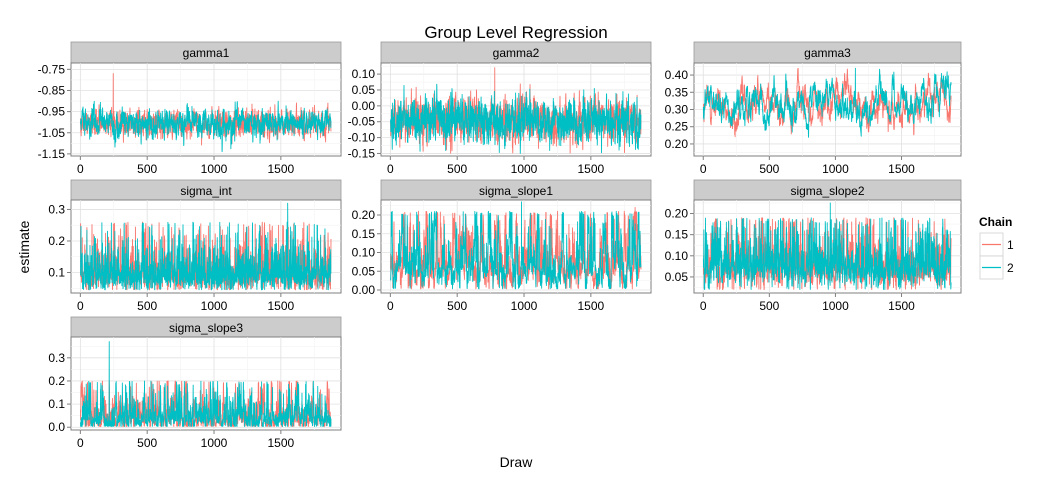  Describe the element at coordinates (677, 75) in the screenshot. I see `y-tick-label: 0.40` at that location.